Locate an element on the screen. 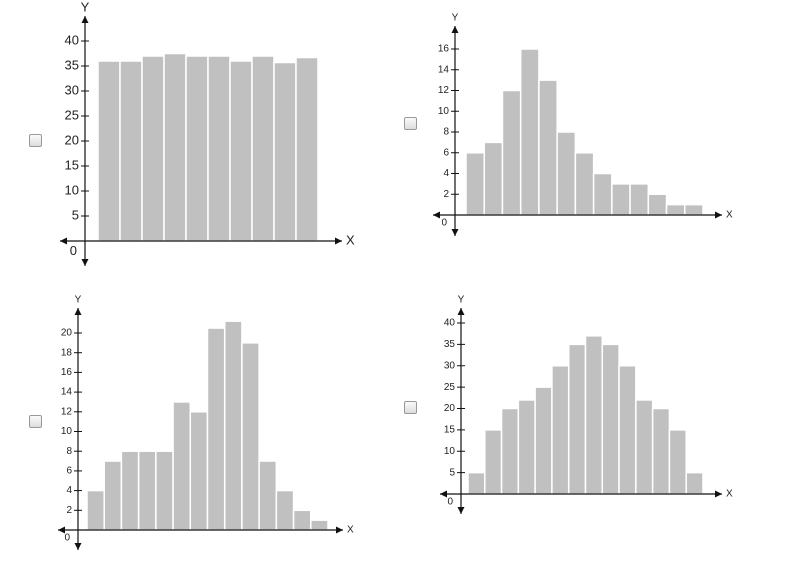 The height and width of the screenshot is (569, 790). y-tick-label: 35 is located at coordinates (450, 344).